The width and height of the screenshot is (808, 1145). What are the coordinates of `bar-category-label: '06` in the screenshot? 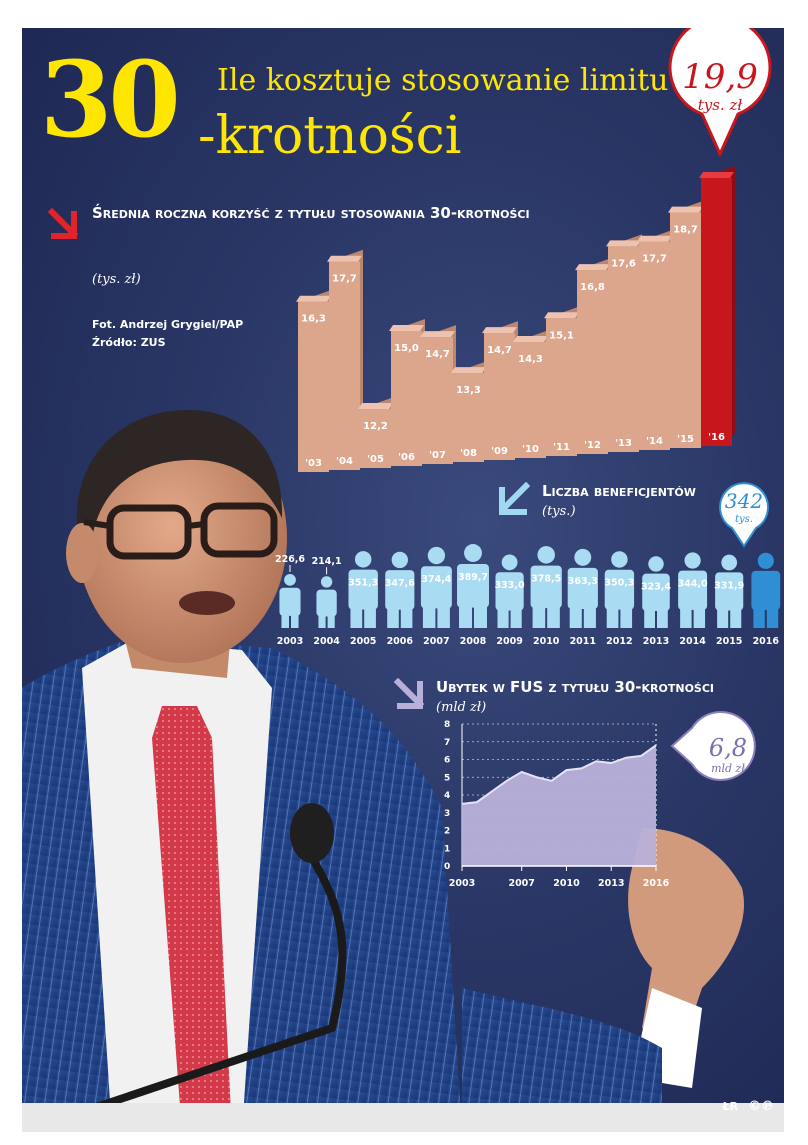 It's located at (406, 457).